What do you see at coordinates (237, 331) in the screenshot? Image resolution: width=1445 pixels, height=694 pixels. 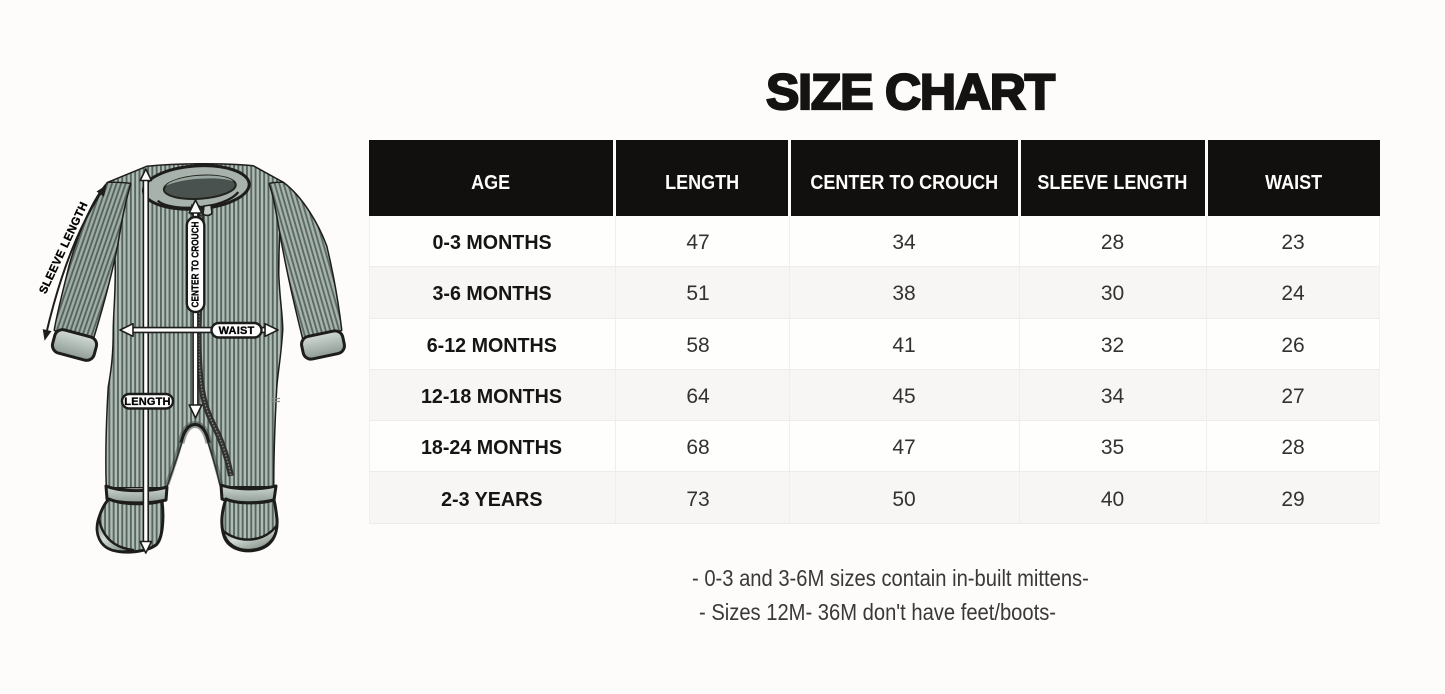 I see `svg-text: WAIST` at bounding box center [237, 331].